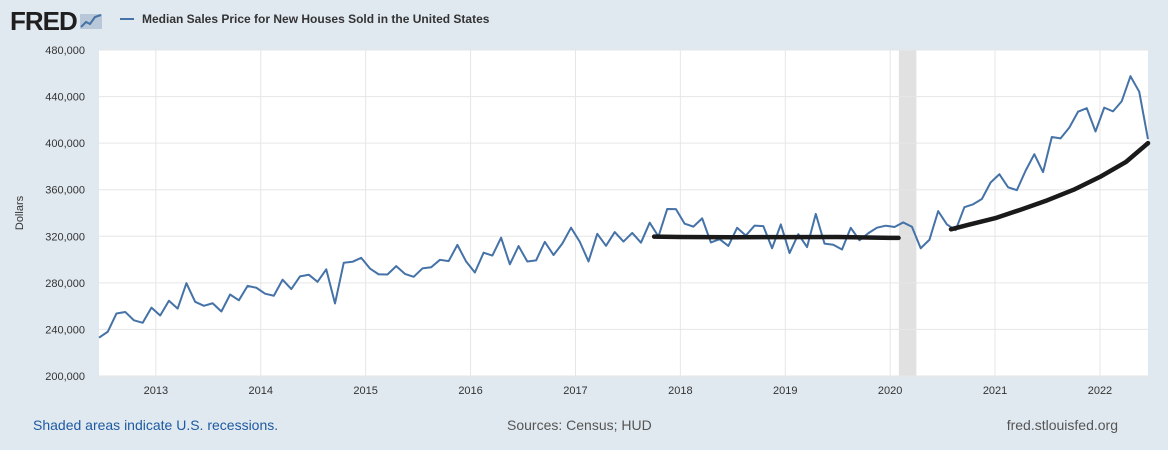  I want to click on y-tick-label: 360,000, so click(65, 191).